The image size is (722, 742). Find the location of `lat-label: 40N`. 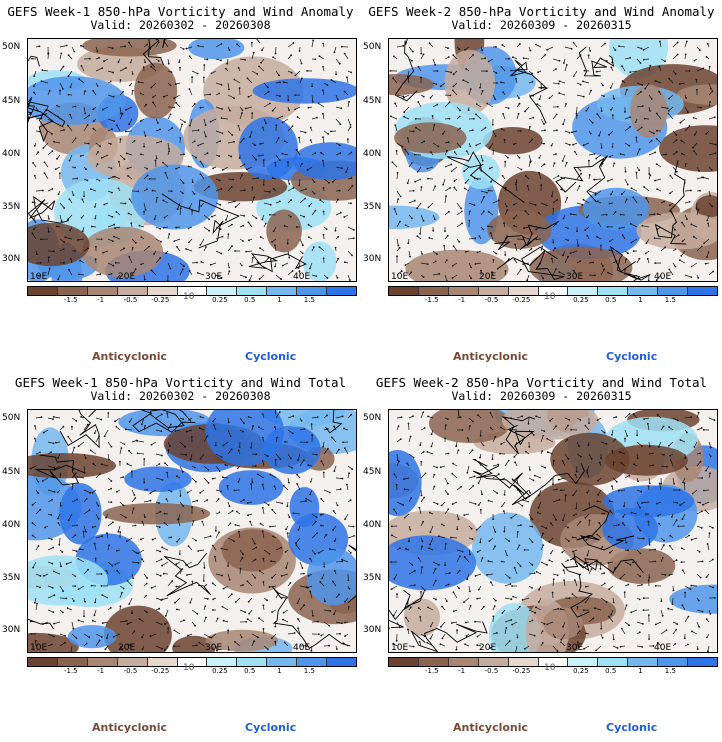

lat-label: 40N is located at coordinates (372, 154).